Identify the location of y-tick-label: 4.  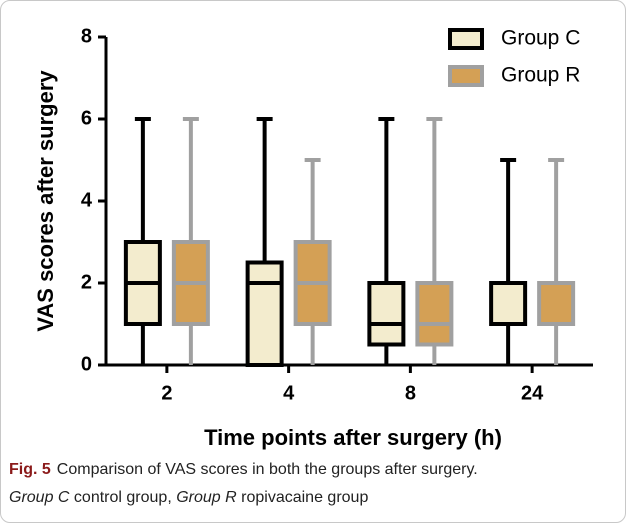
(87, 200).